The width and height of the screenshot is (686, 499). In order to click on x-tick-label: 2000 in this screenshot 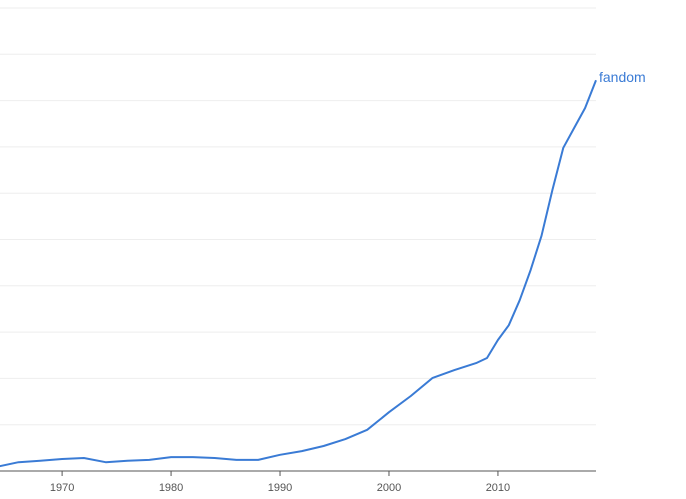, I will do `click(389, 488)`.